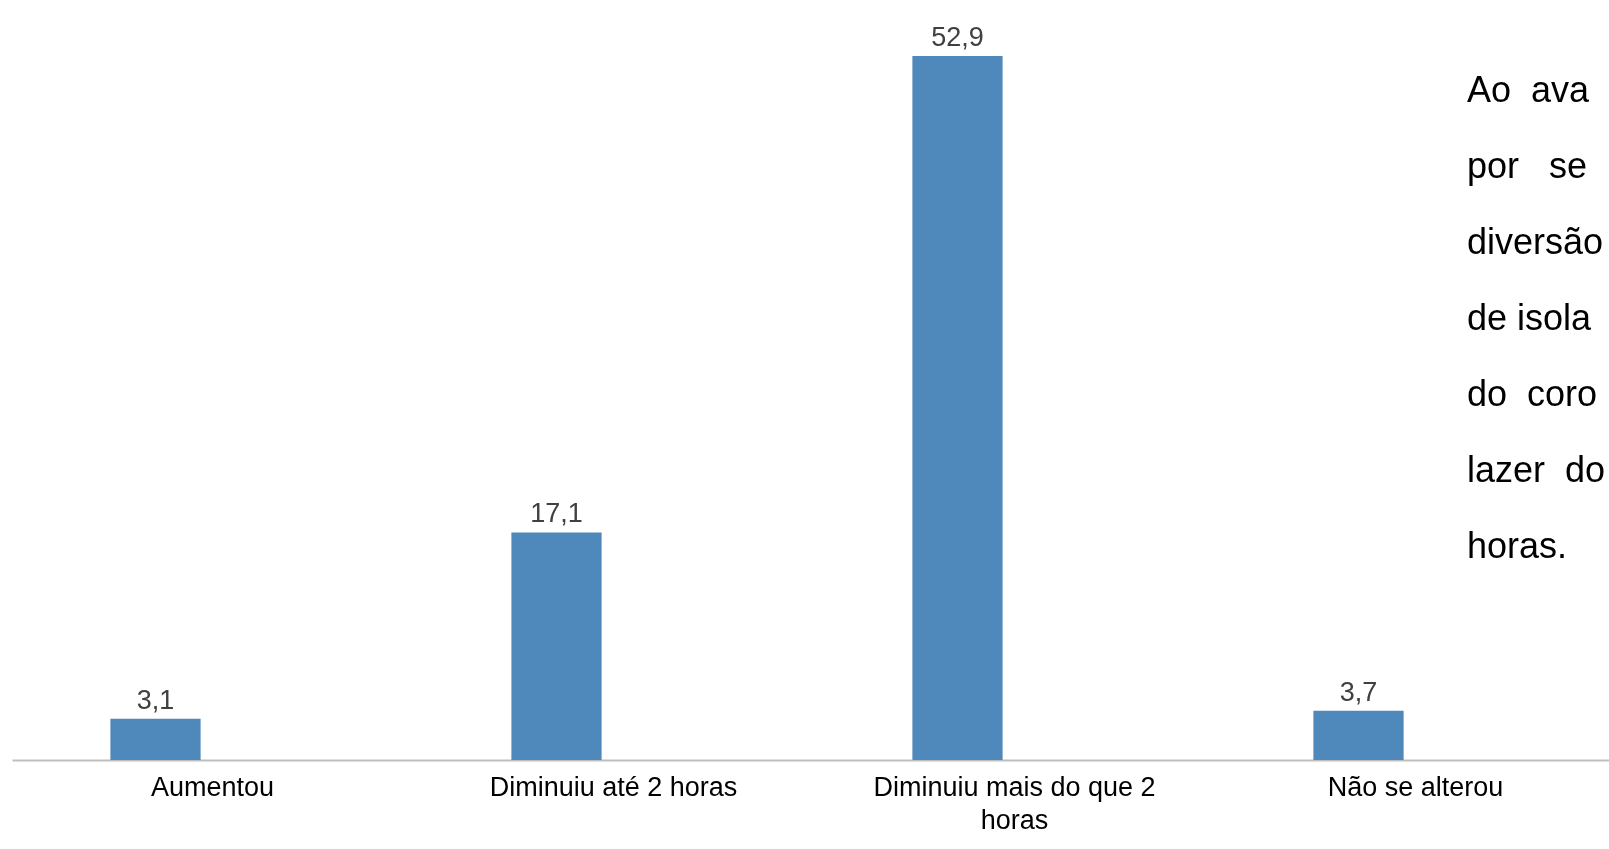  Describe the element at coordinates (1536, 242) in the screenshot. I see `annotation: diversão` at that location.